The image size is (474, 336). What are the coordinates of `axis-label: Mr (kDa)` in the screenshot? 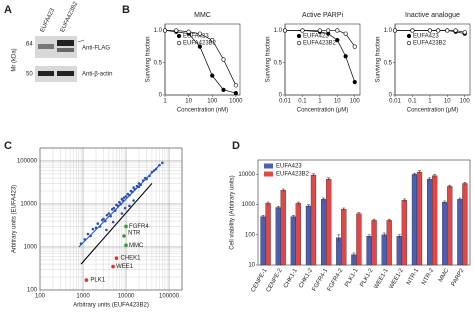 It's located at (15, 59).